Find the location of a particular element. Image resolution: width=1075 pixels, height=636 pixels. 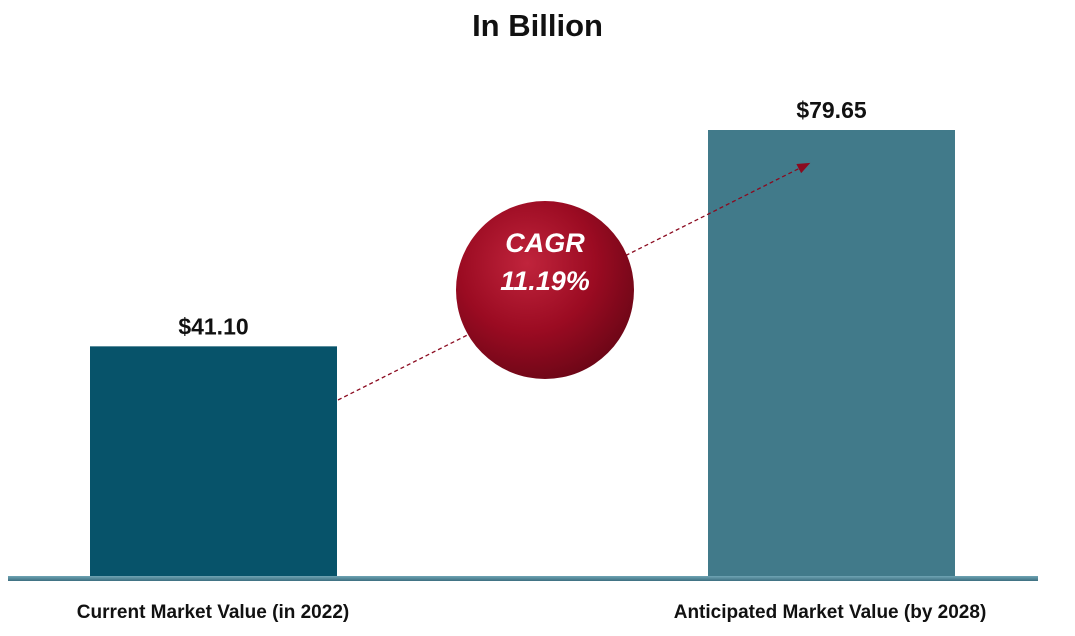

chart-title: In Billion is located at coordinates (537, 25).